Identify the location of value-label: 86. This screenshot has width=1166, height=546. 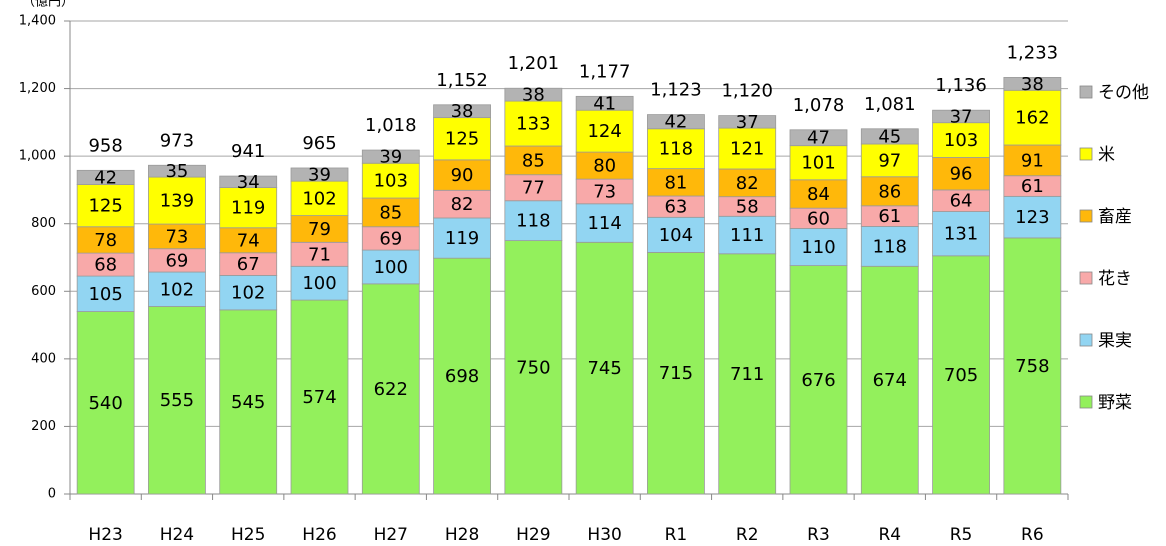
(889, 191).